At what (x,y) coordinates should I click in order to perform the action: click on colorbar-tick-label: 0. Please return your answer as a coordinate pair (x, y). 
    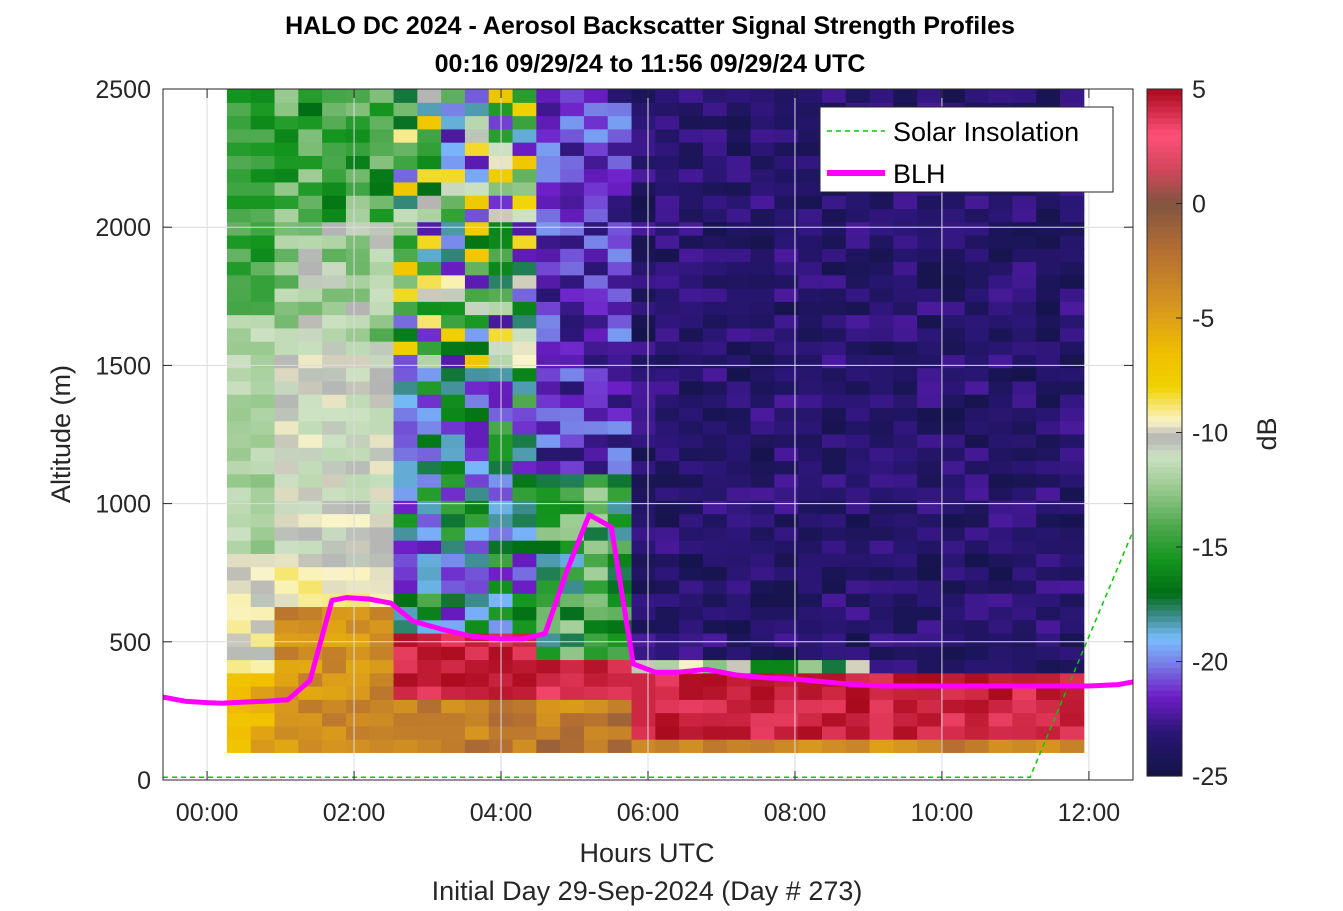
    Looking at the image, I should click on (1199, 205).